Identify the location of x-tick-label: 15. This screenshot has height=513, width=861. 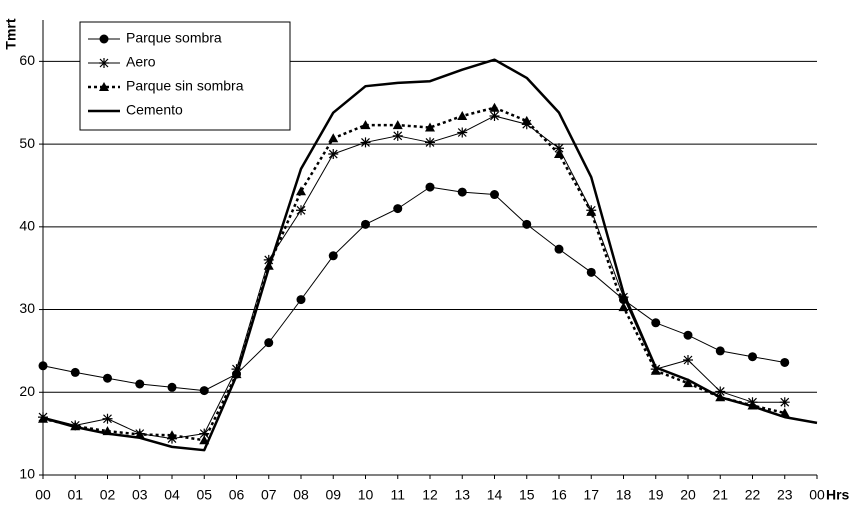
(527, 495).